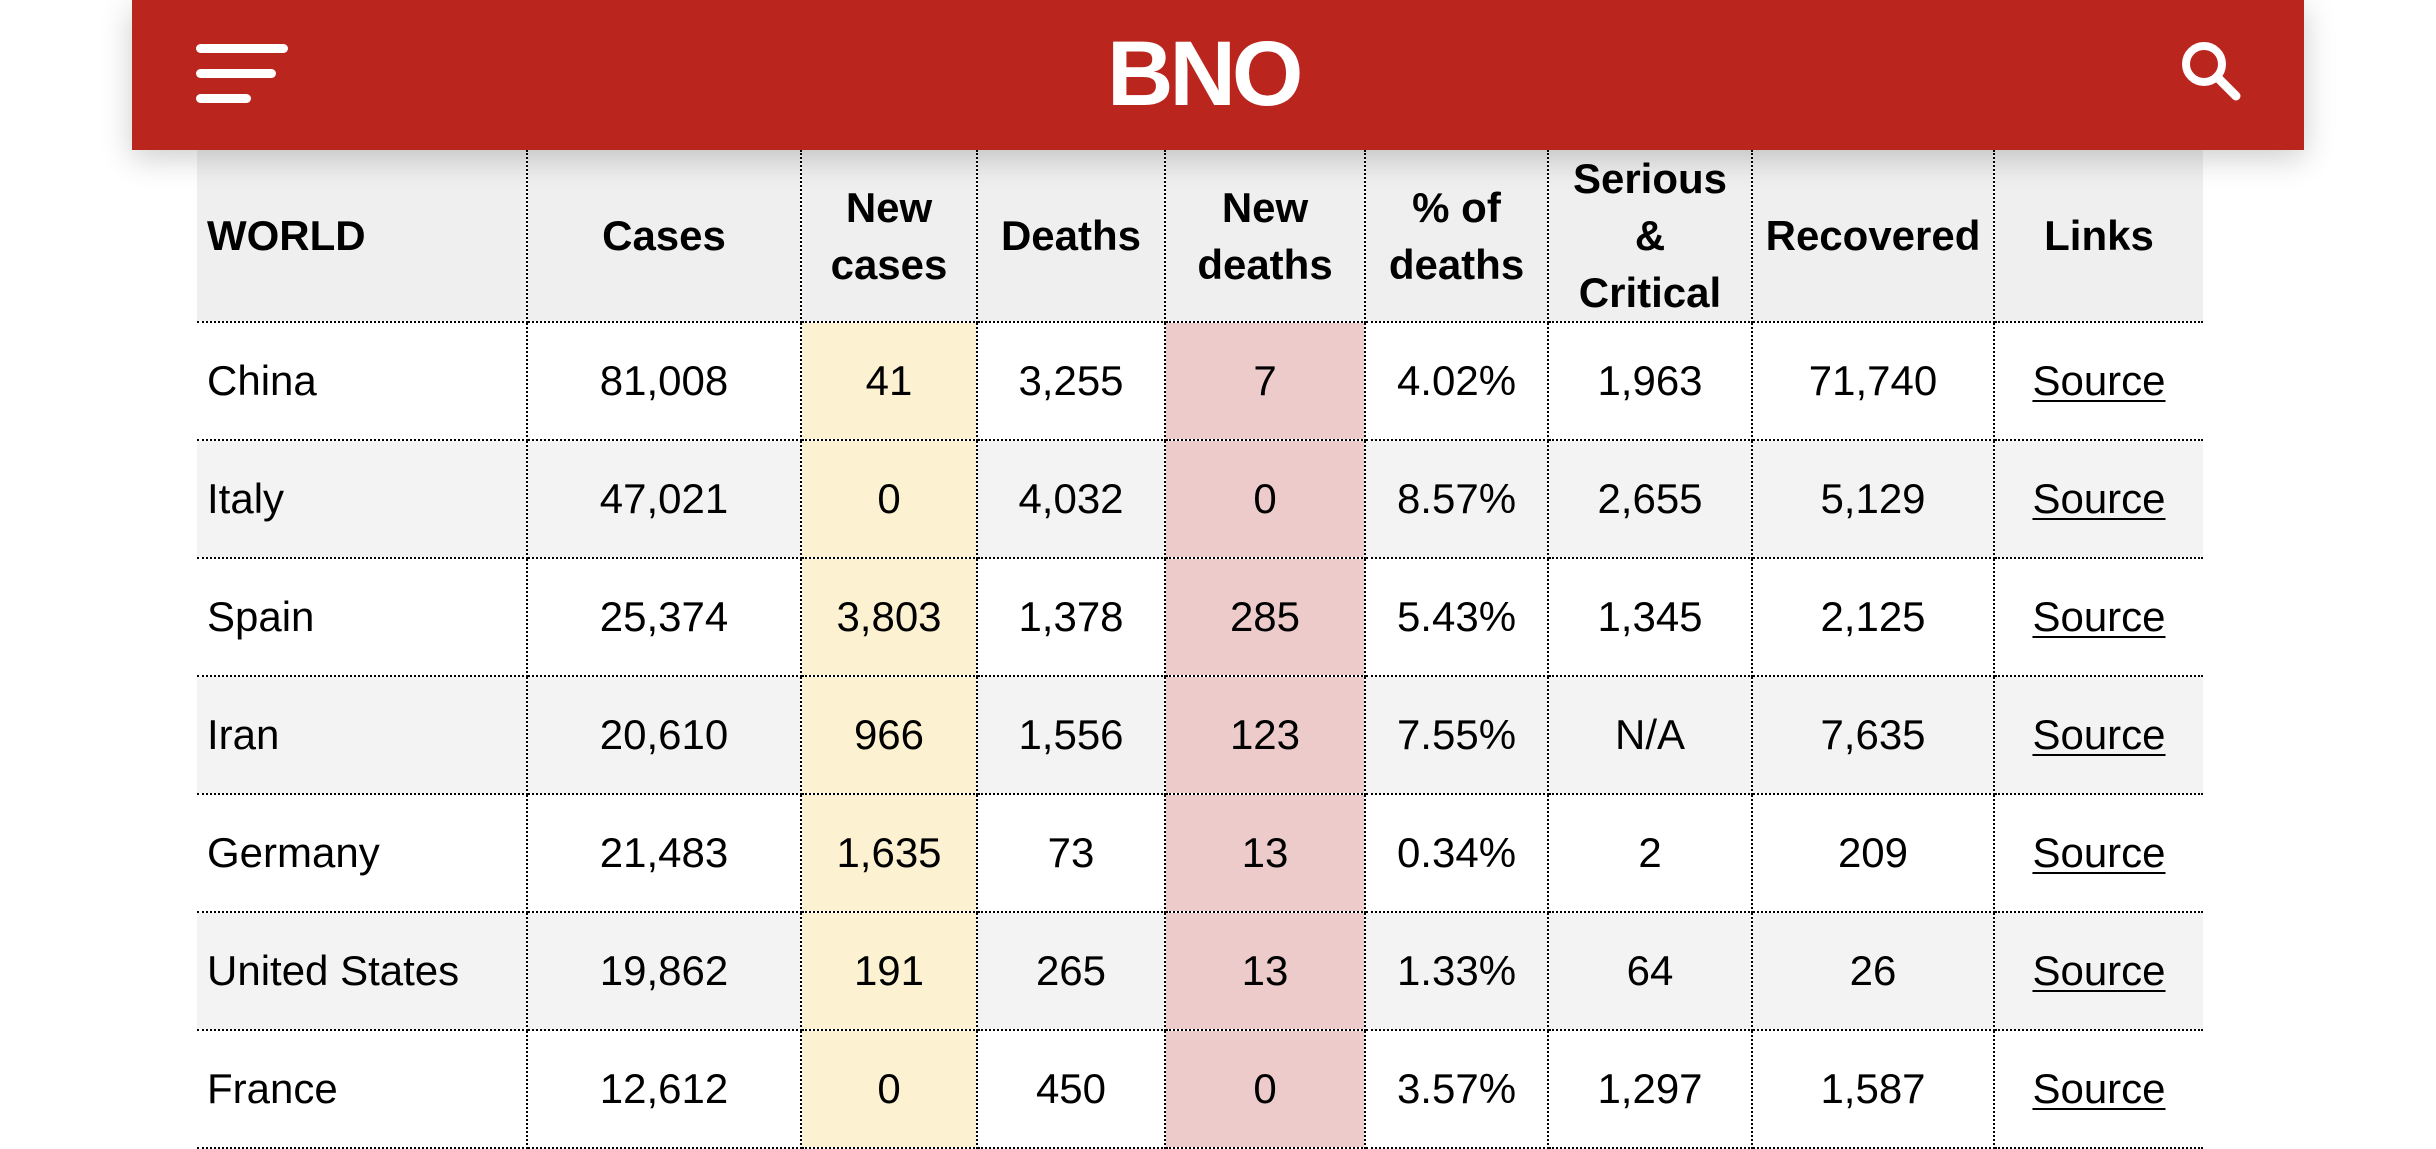 Image resolution: width=2436 pixels, height=1149 pixels. I want to click on serious-critical-value: 1,345, so click(1650, 617).